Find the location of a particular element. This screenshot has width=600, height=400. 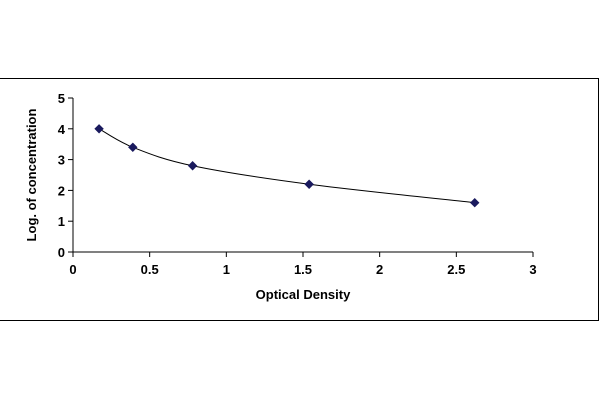

y-tick-label: 3 is located at coordinates (61, 160).